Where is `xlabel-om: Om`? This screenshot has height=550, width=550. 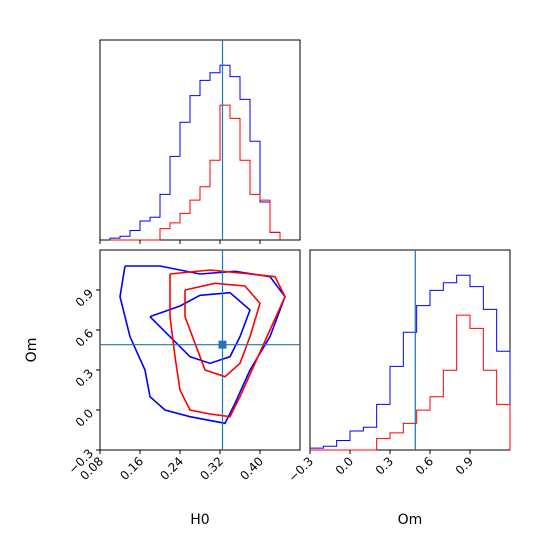 xlabel-om: Om is located at coordinates (410, 520).